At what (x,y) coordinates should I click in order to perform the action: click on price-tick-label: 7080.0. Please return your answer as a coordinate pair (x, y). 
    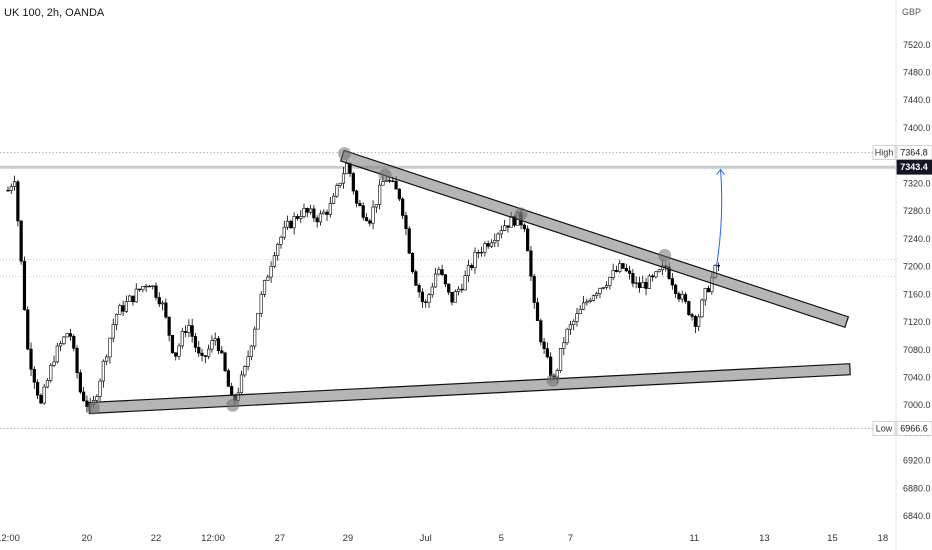
    Looking at the image, I should click on (917, 350).